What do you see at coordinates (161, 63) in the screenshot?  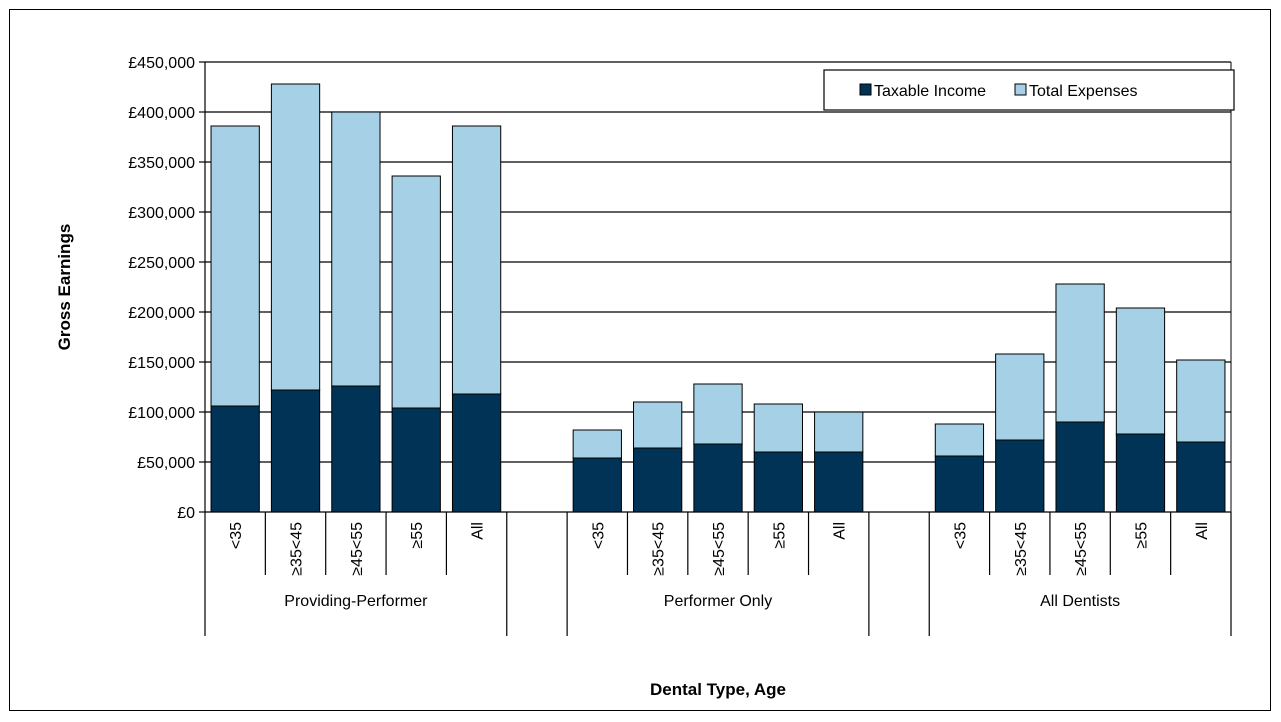 I see `y-tick-label: £450,000` at bounding box center [161, 63].